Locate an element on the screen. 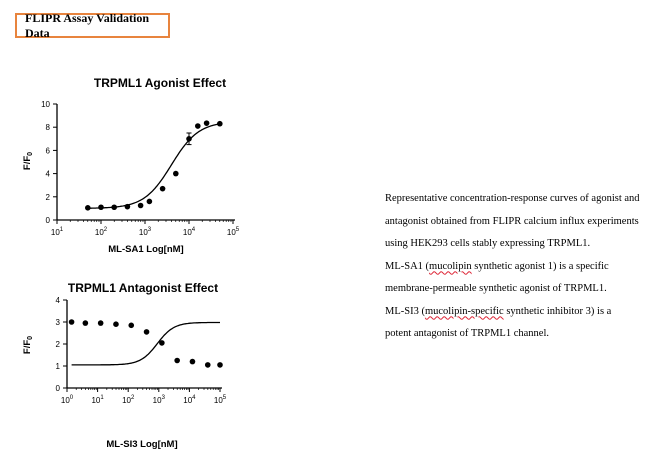  spellcheck-word: mucolipin-specific is located at coordinates (464, 311).